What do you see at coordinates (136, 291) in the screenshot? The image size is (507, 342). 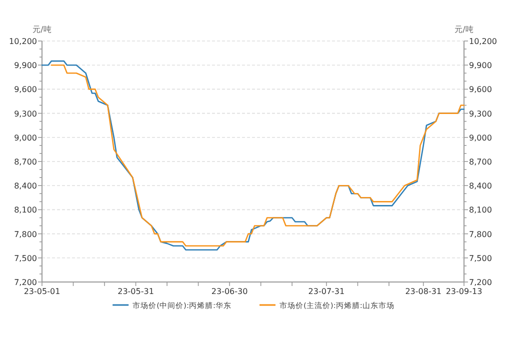 I see `x-tick-label: 23-05-31` at bounding box center [136, 291].